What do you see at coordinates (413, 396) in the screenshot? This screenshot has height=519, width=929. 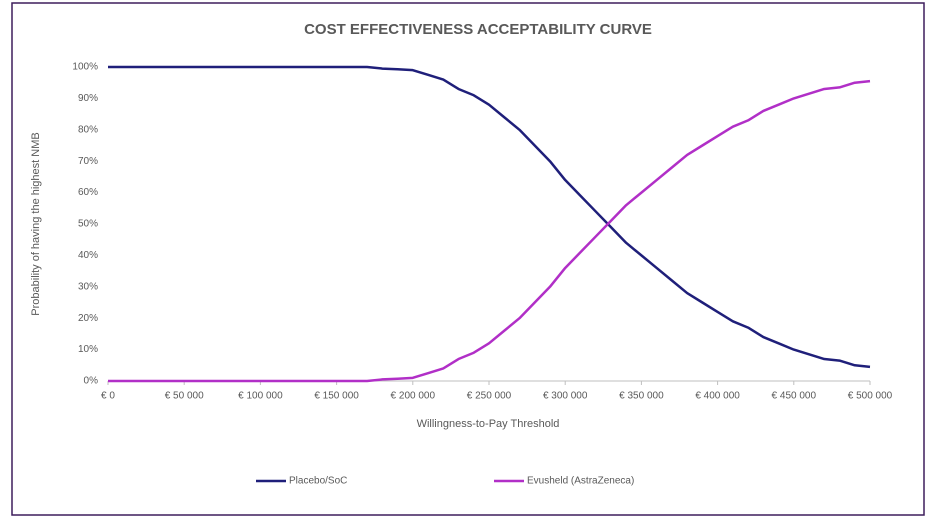 I see `x-tick-label: € 200 000` at bounding box center [413, 396].